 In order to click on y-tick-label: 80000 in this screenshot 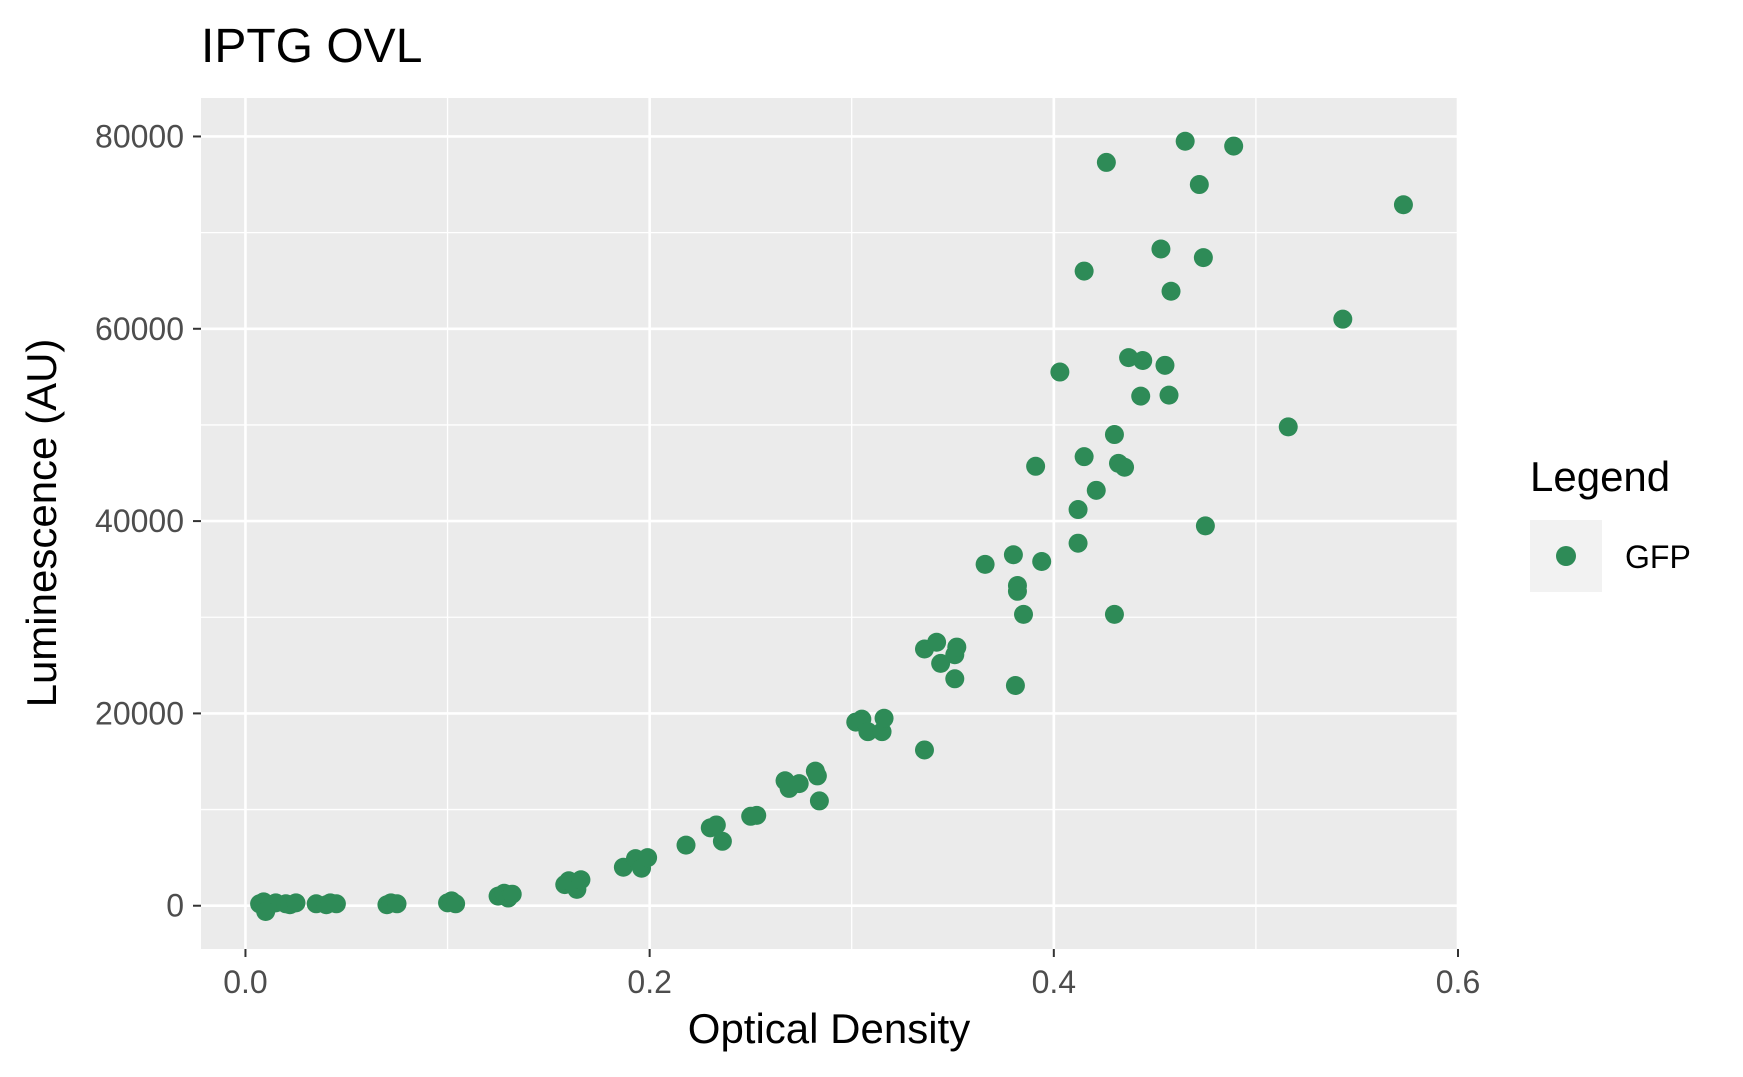, I will do `click(139, 136)`.